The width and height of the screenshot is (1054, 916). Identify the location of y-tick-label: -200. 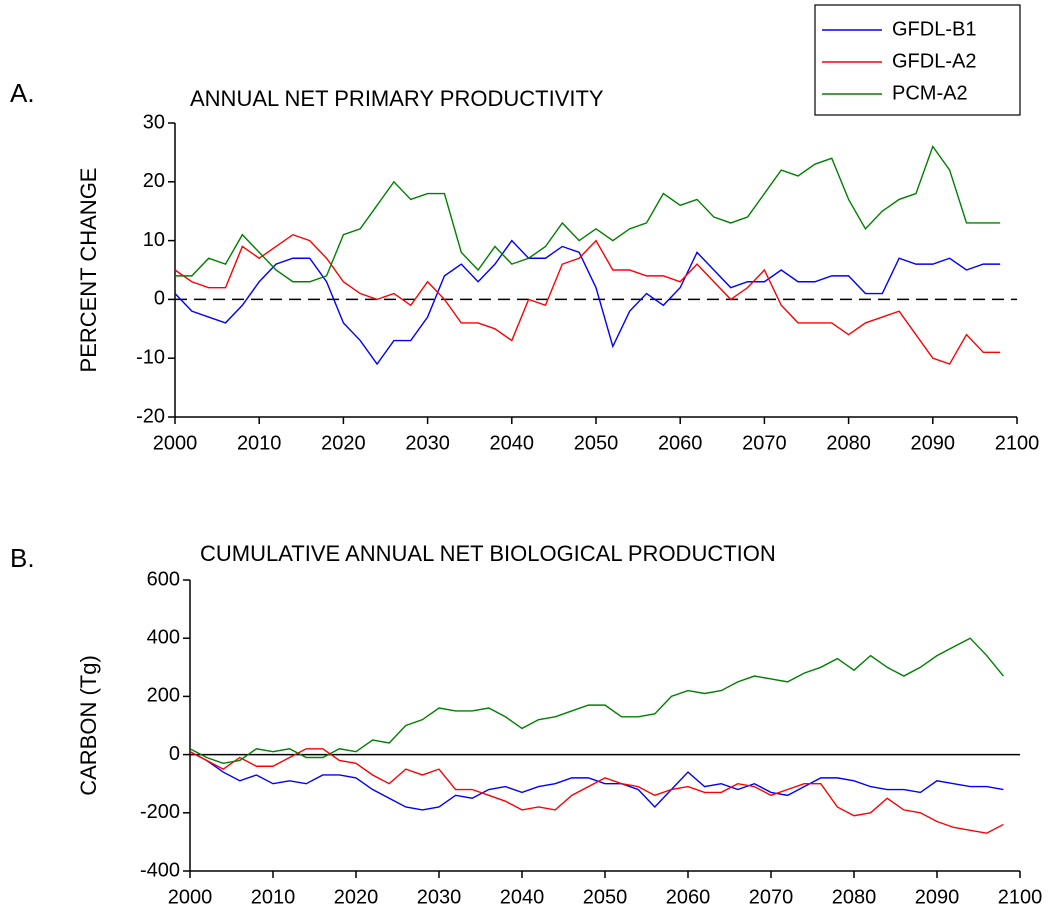
(160, 812).